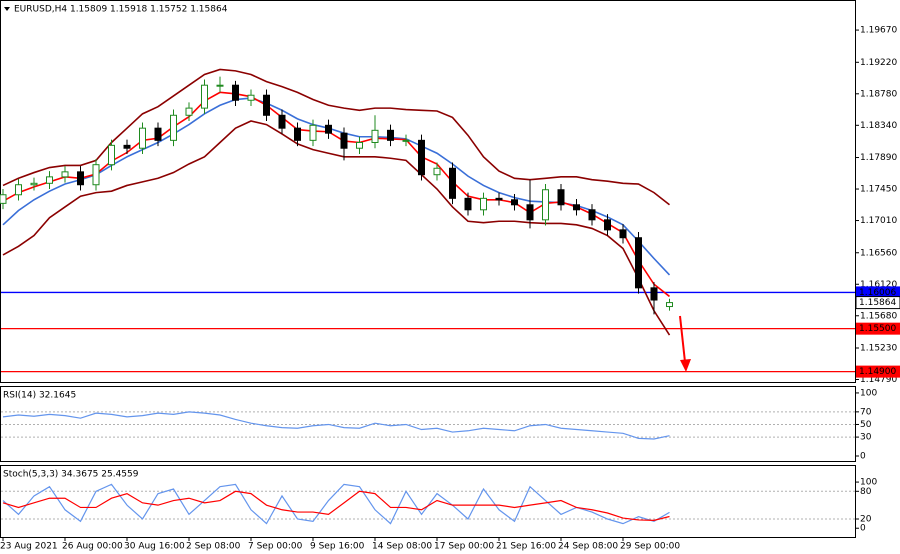  Describe the element at coordinates (39, 396) in the screenshot. I see `rsi-title: RSI(14) 32.1645` at that location.